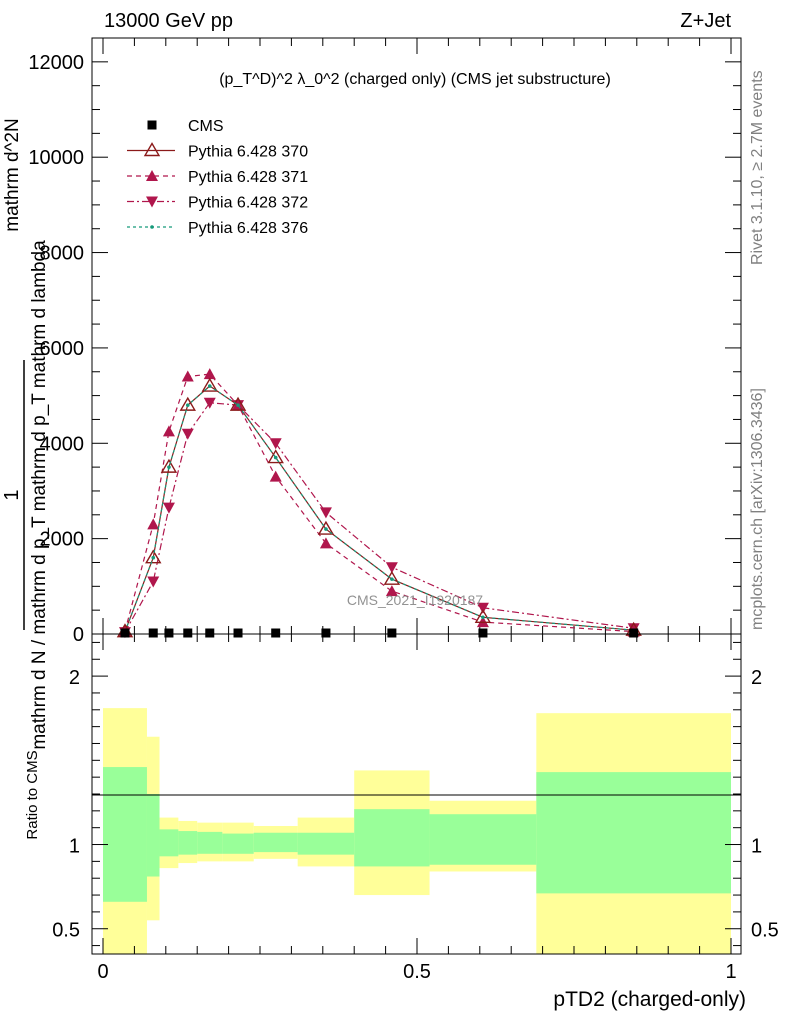 This screenshot has width=786, height=1024. I want to click on series-cms, so click(379, 633).